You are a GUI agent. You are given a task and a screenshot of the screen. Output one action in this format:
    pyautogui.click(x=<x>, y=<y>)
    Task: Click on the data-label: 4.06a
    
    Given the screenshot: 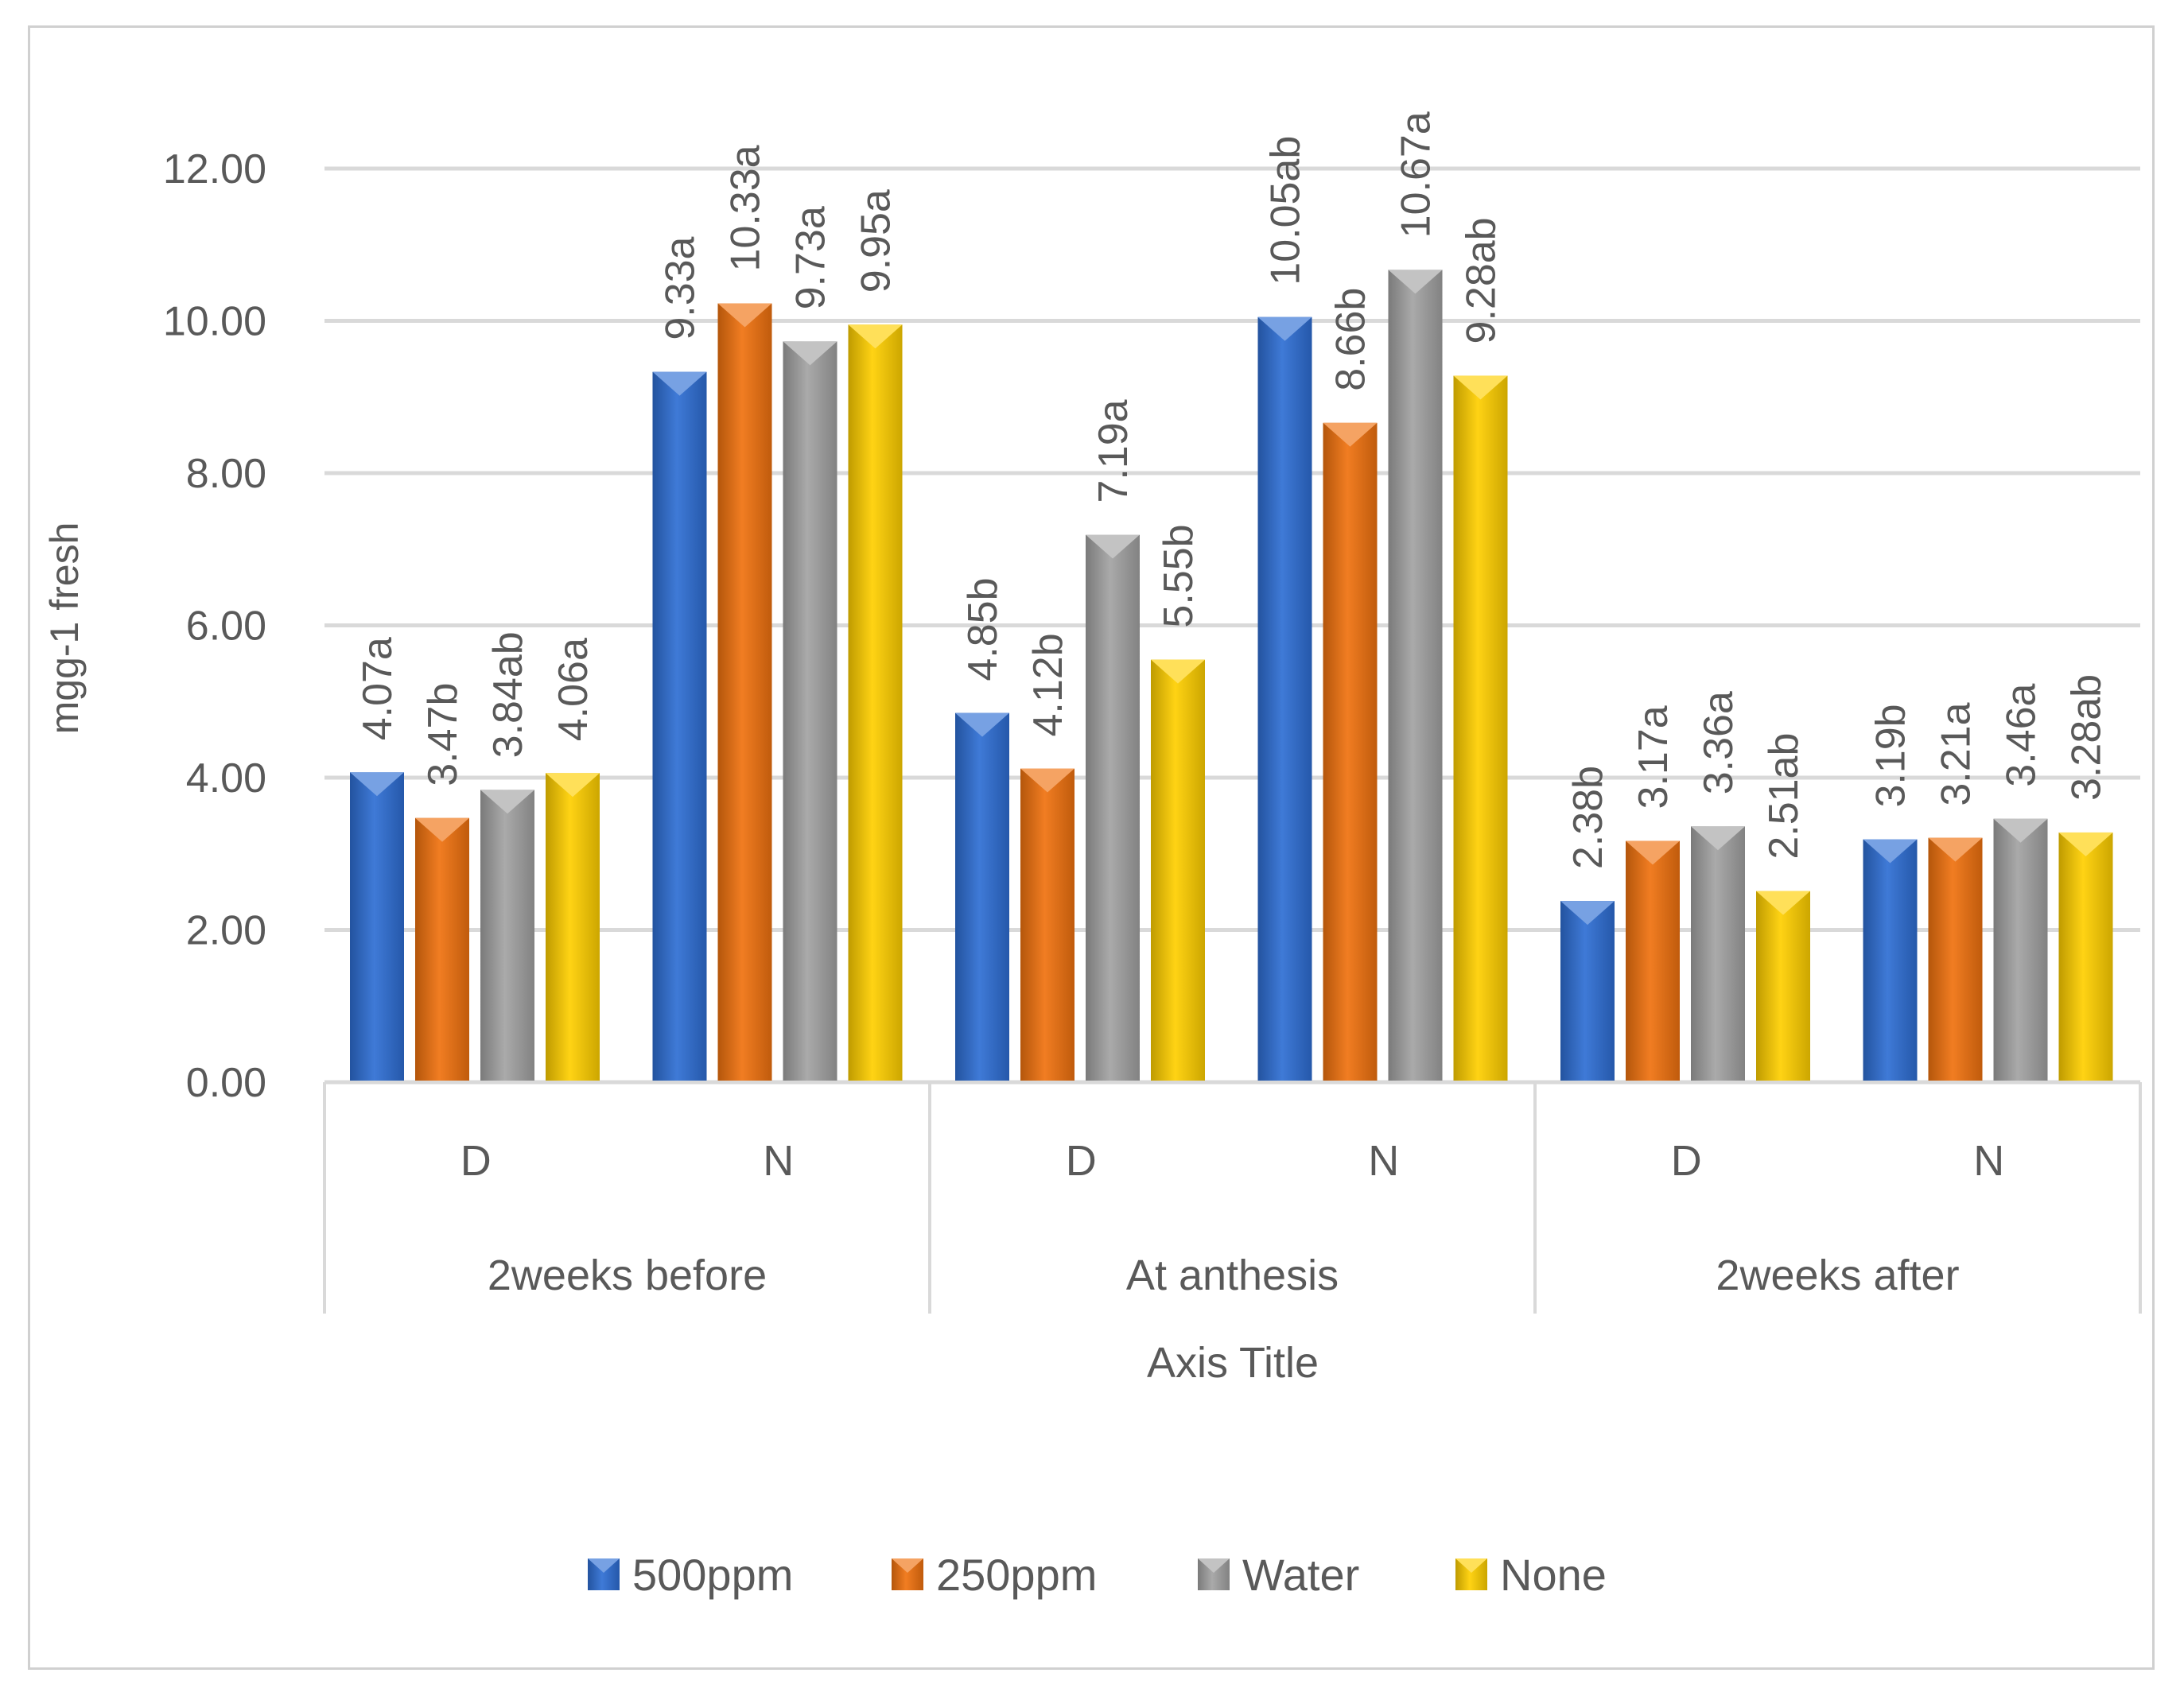 What is the action you would take?
    pyautogui.click(x=573, y=689)
    